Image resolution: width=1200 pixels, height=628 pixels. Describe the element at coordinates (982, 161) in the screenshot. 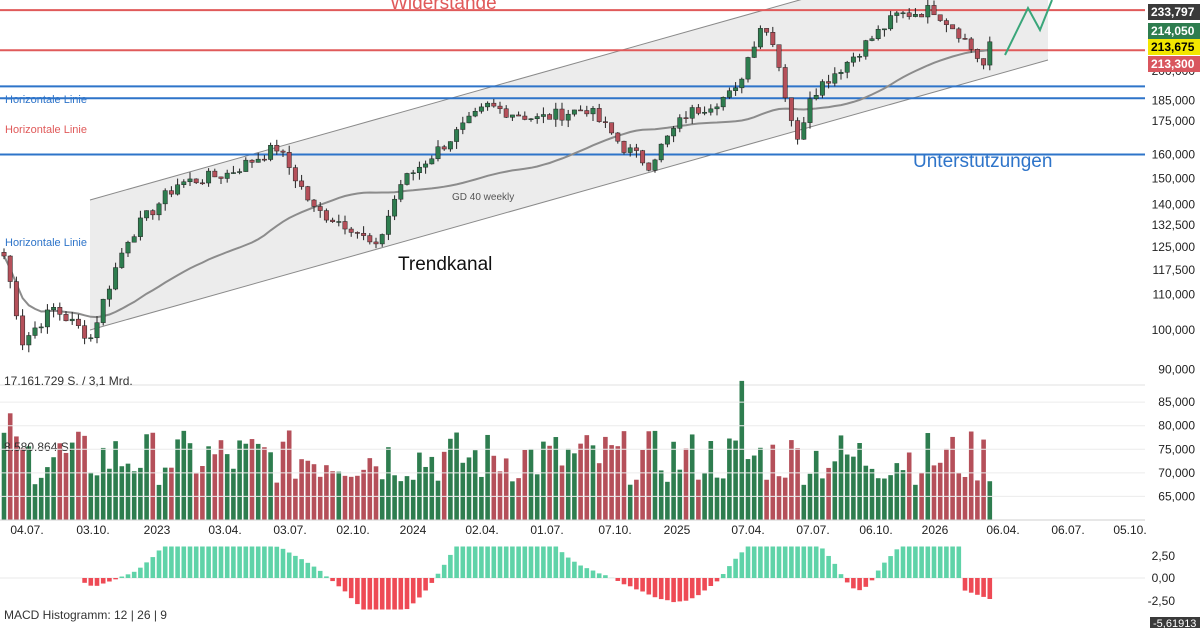

I see `unterstuetzungen-label: Unterstützungen` at that location.